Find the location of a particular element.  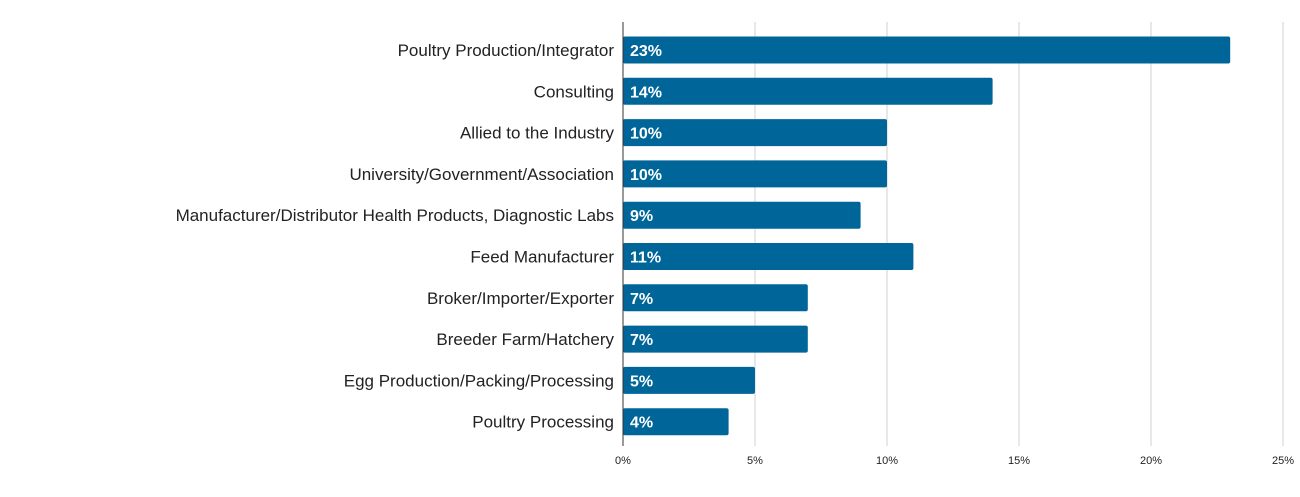

data-label: 9% is located at coordinates (641, 216).